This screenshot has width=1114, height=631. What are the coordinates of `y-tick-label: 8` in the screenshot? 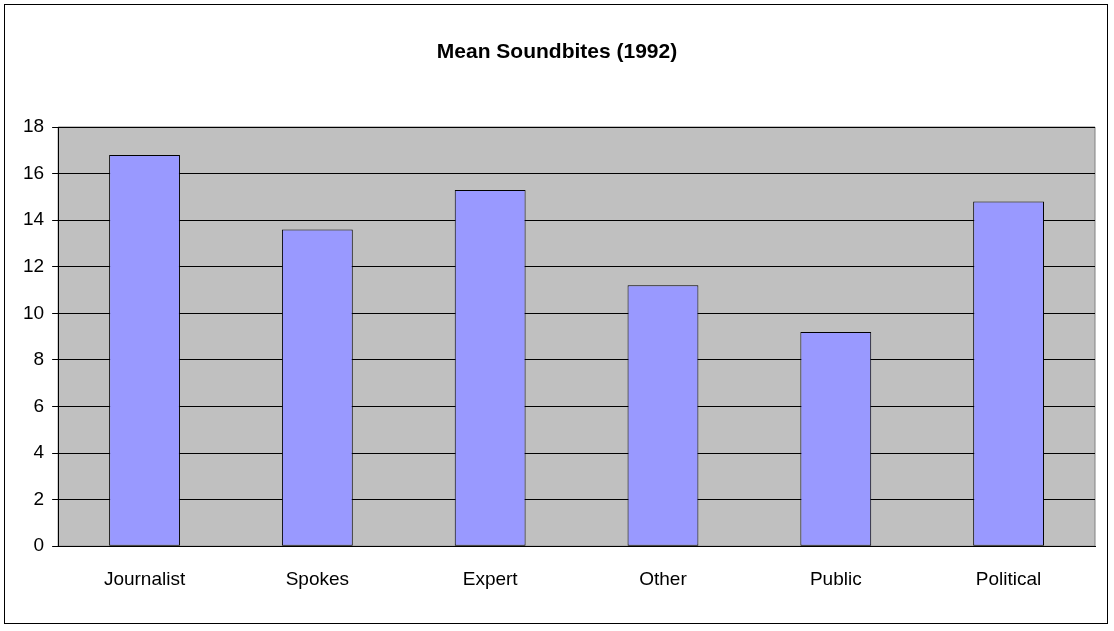 It's located at (39, 359).